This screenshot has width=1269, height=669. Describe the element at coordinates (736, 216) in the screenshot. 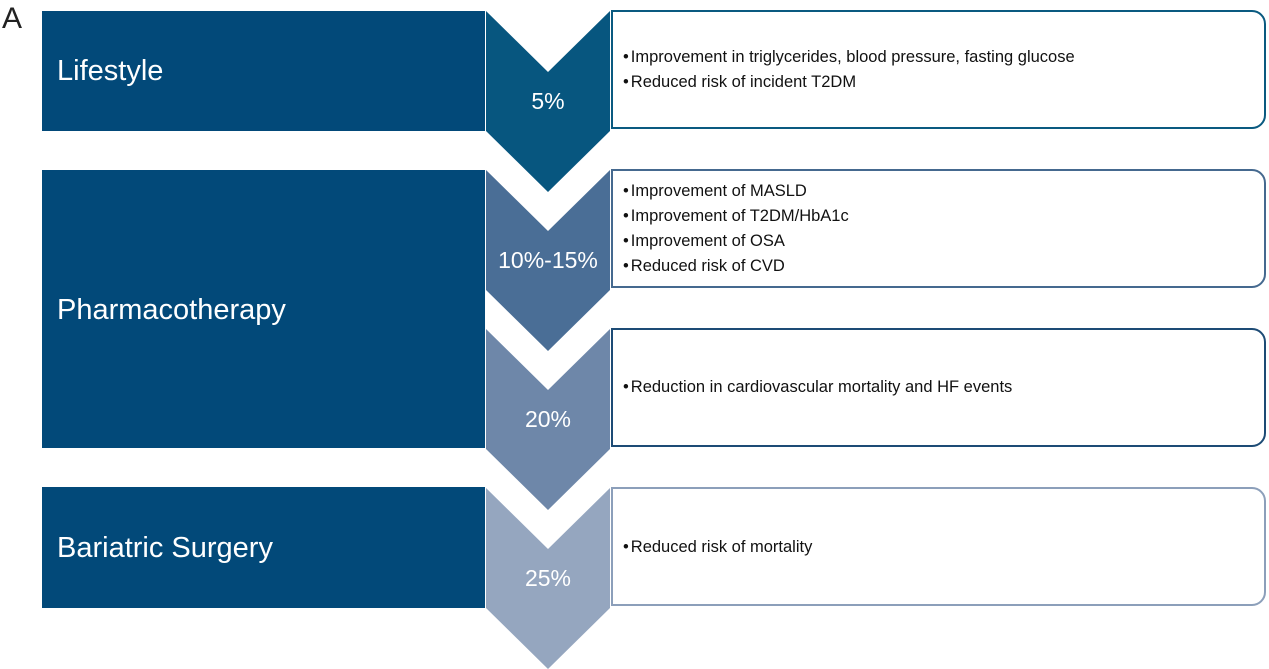

I see `outcome-item: Improvement of T2DM/HbA1c` at that location.